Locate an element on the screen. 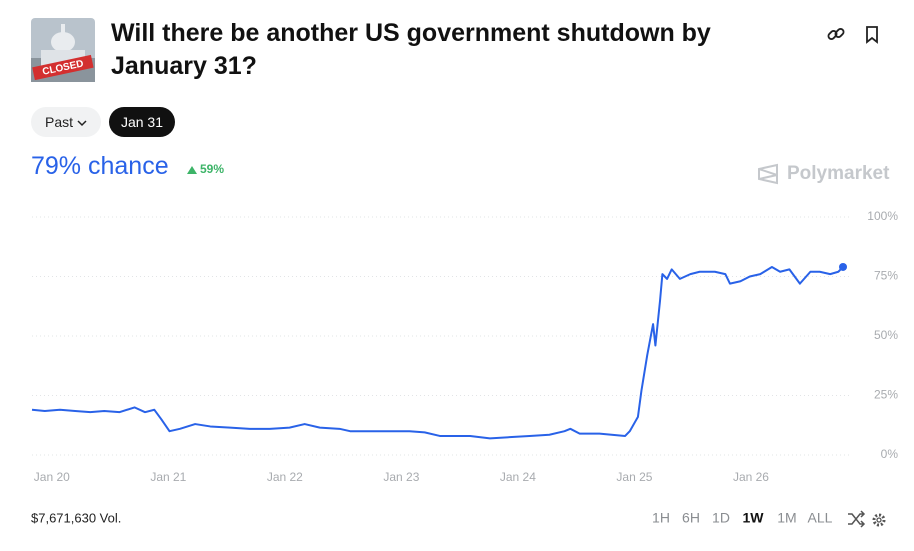 This screenshot has height=551, width=914. brand-logo is located at coordinates (768, 174).